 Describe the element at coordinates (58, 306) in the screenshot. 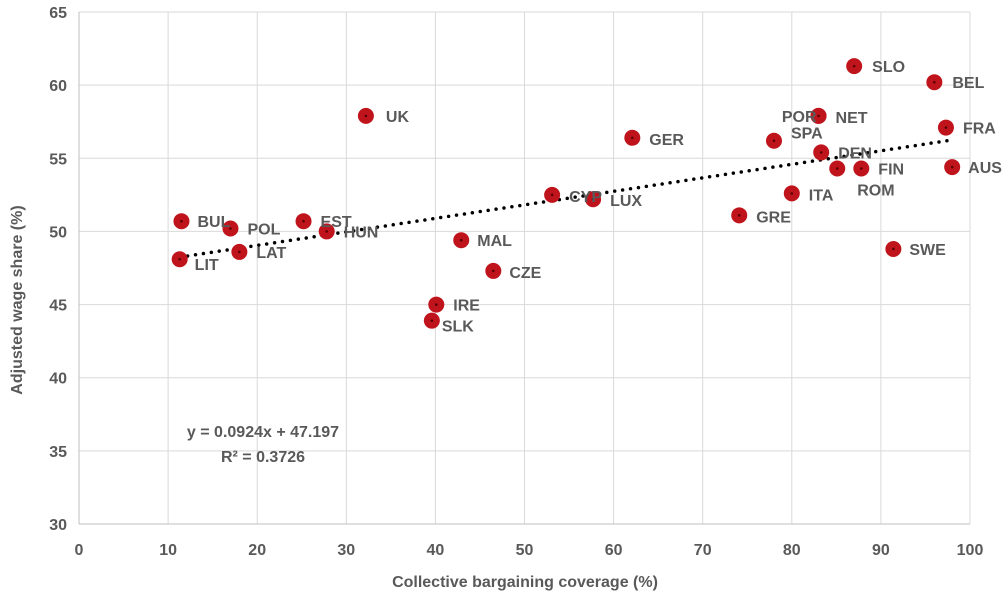

I see `y-tick-label: 45` at that location.